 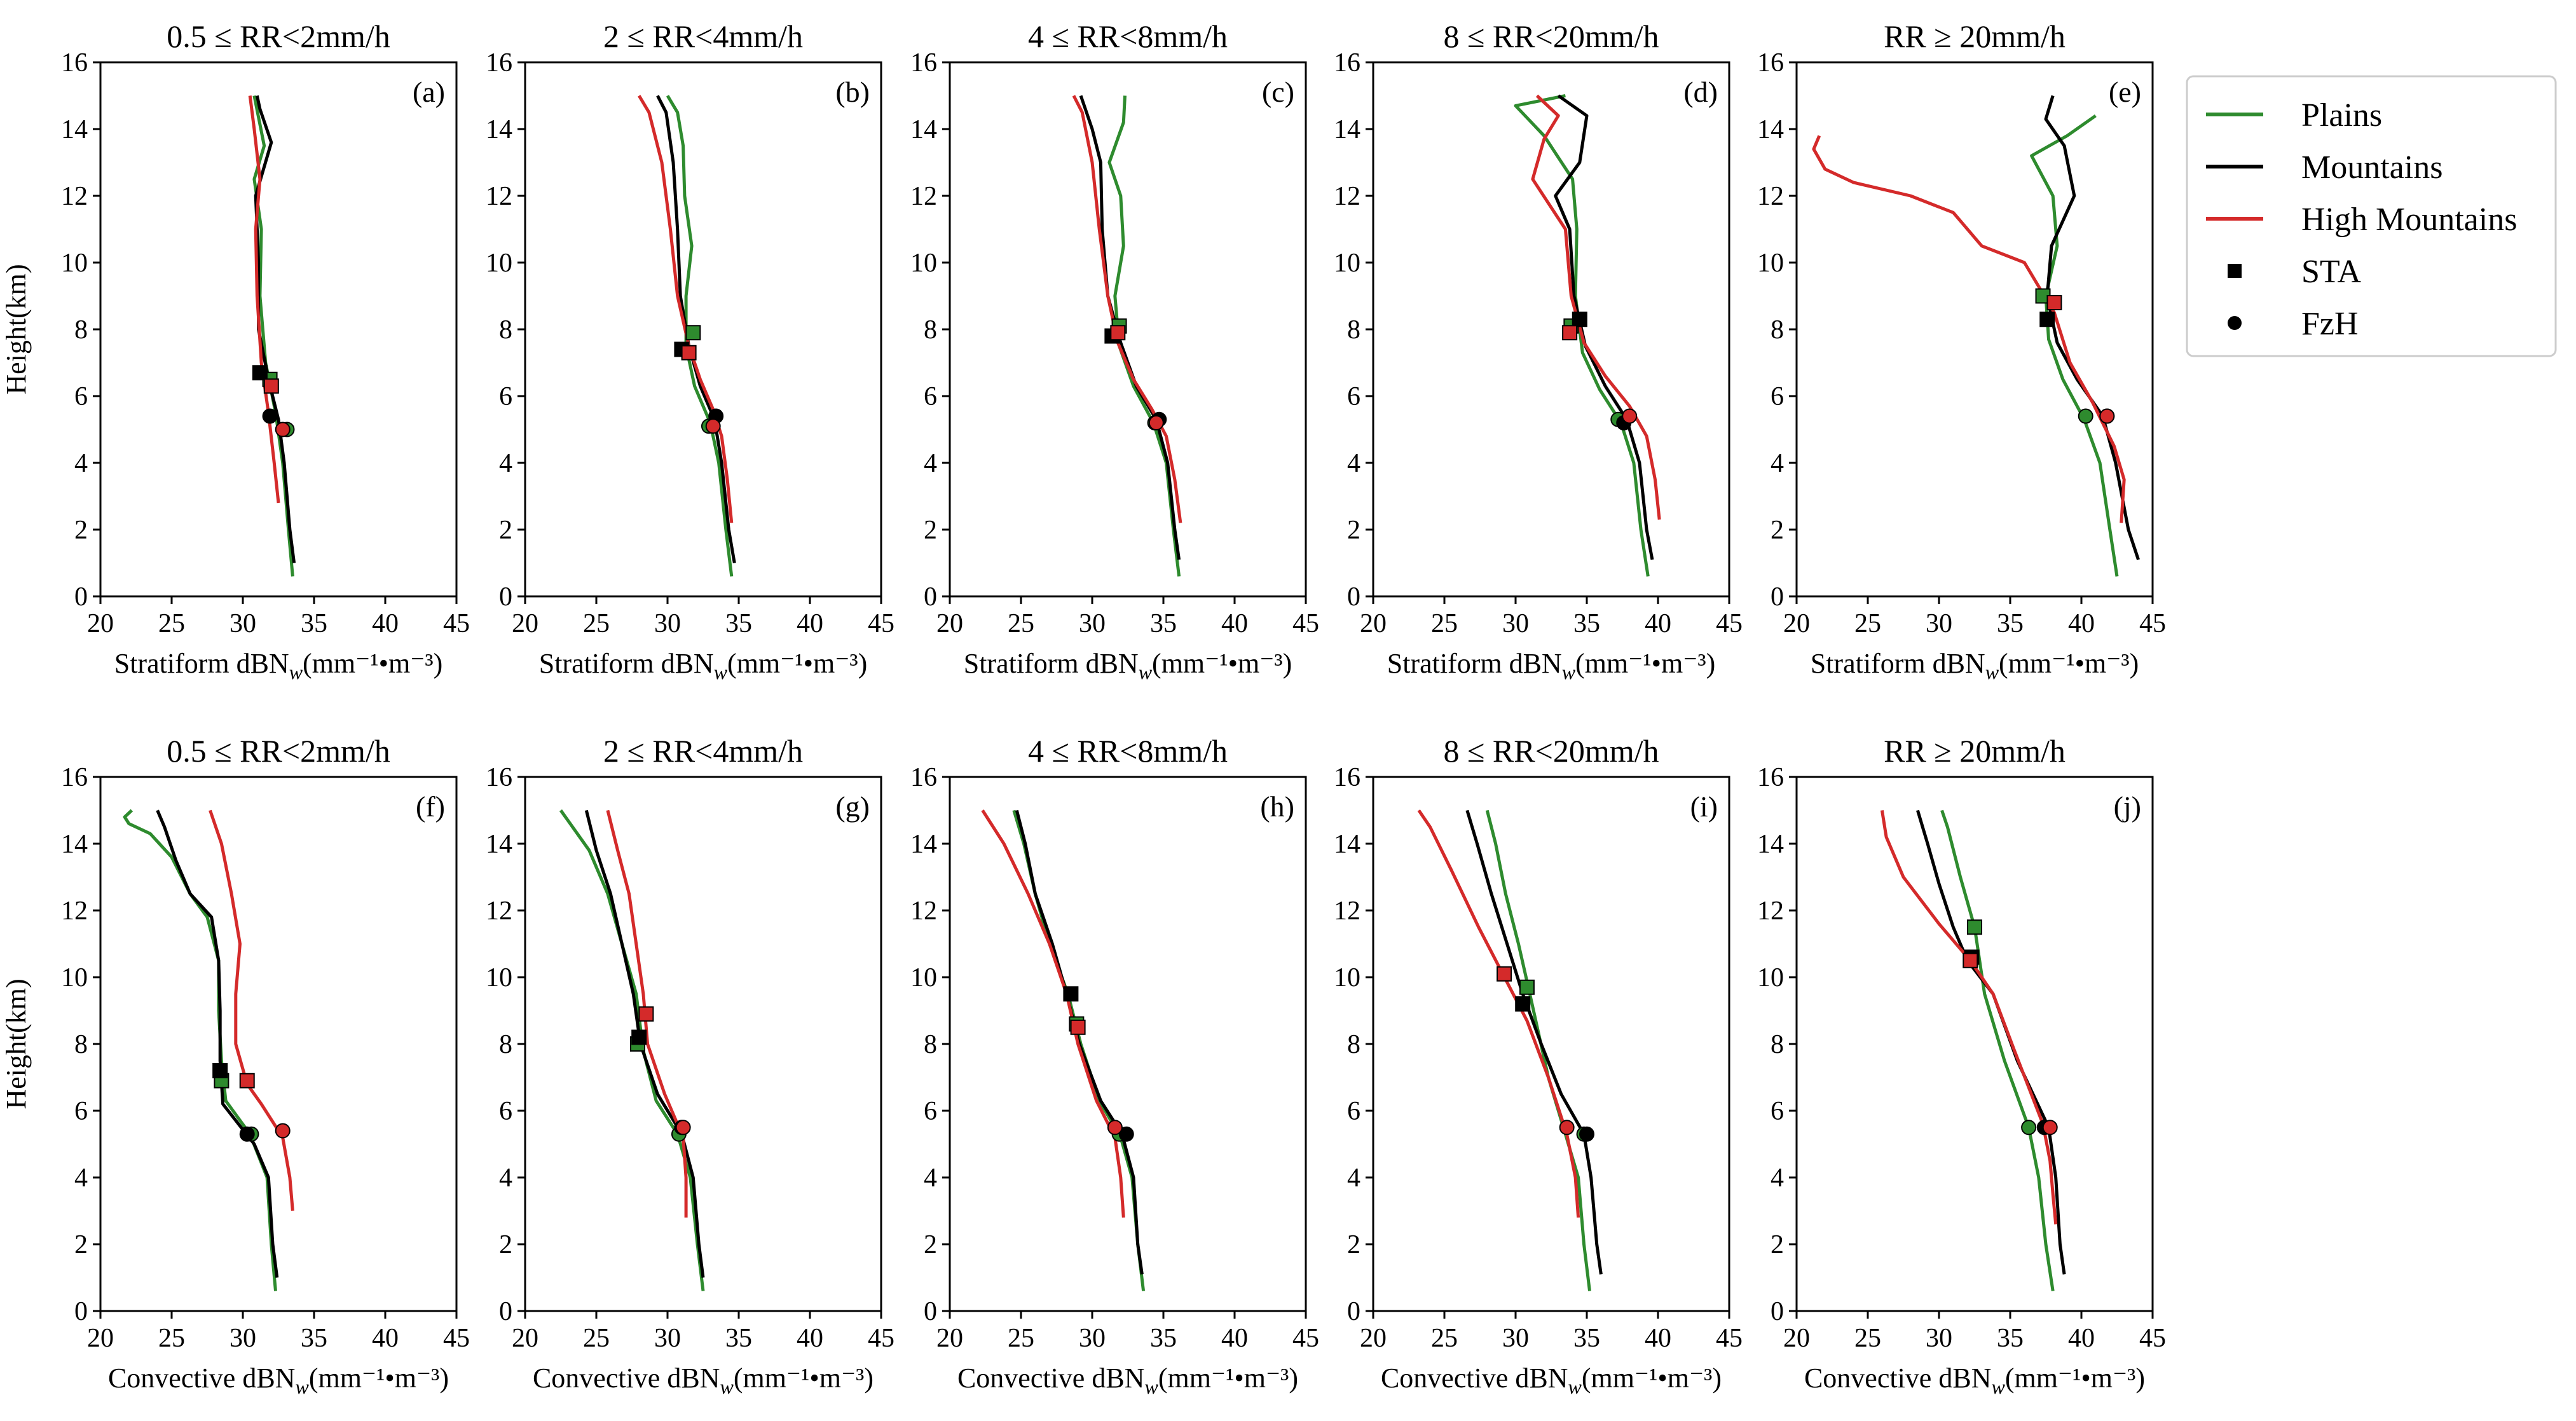 I want to click on x-axis-label-prefix: Stratiform dBN, so click(x=1474, y=663).